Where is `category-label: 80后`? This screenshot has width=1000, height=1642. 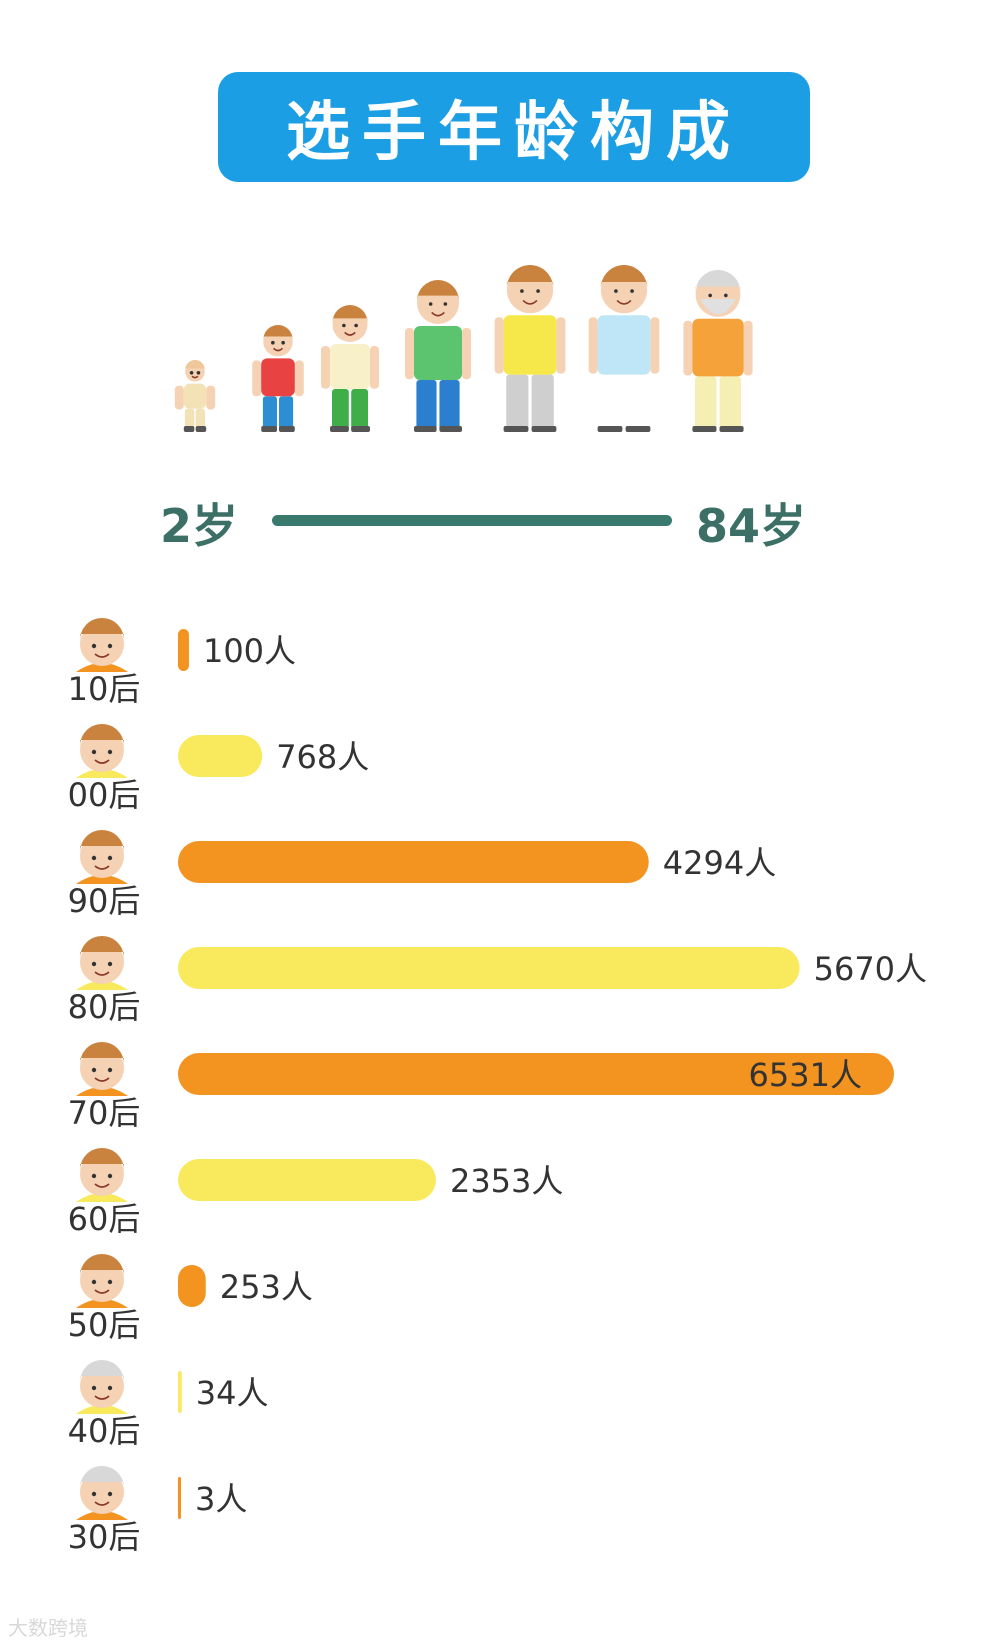
category-label: 80后 is located at coordinates (104, 1007).